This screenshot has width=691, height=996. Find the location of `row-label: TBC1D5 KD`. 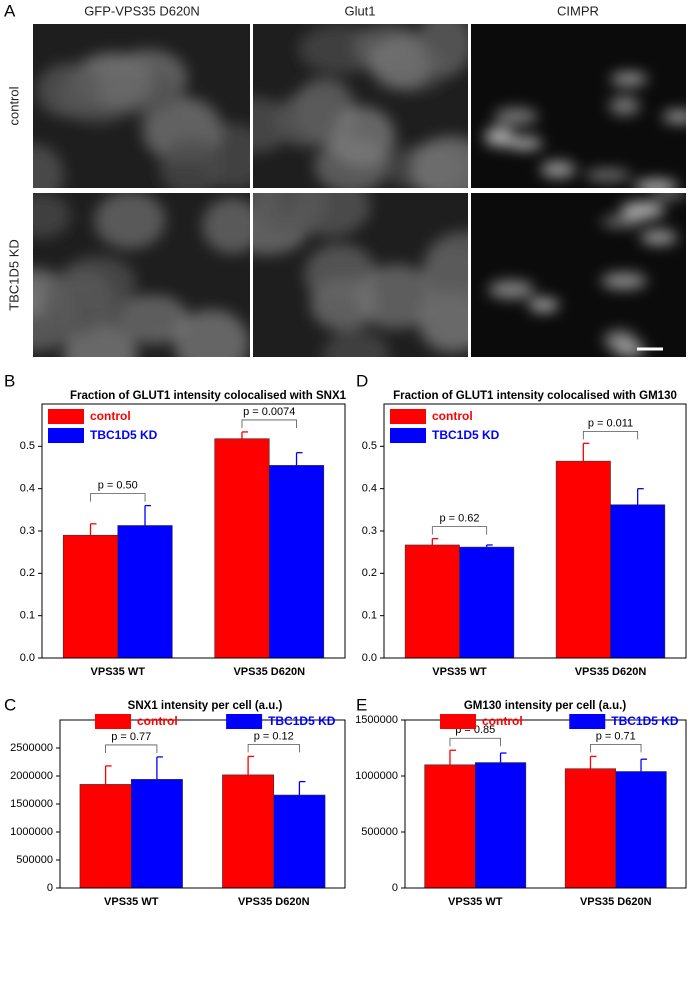

row-label: TBC1D5 KD is located at coordinates (13, 275).